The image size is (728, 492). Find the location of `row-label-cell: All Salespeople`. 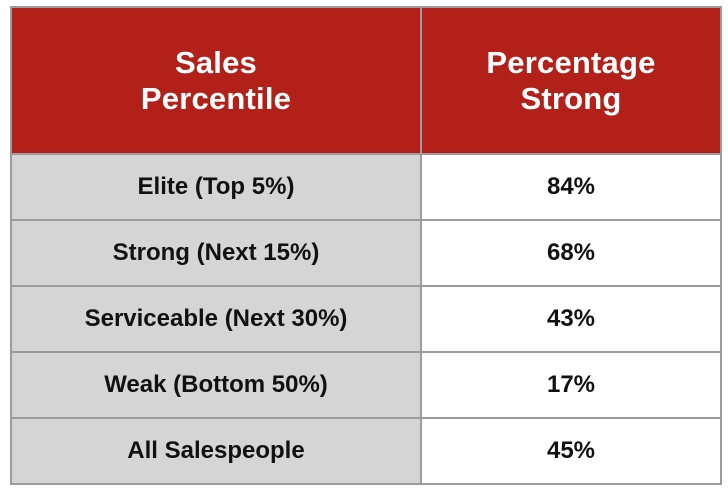

row-label-cell: All Salespeople is located at coordinates (216, 451).